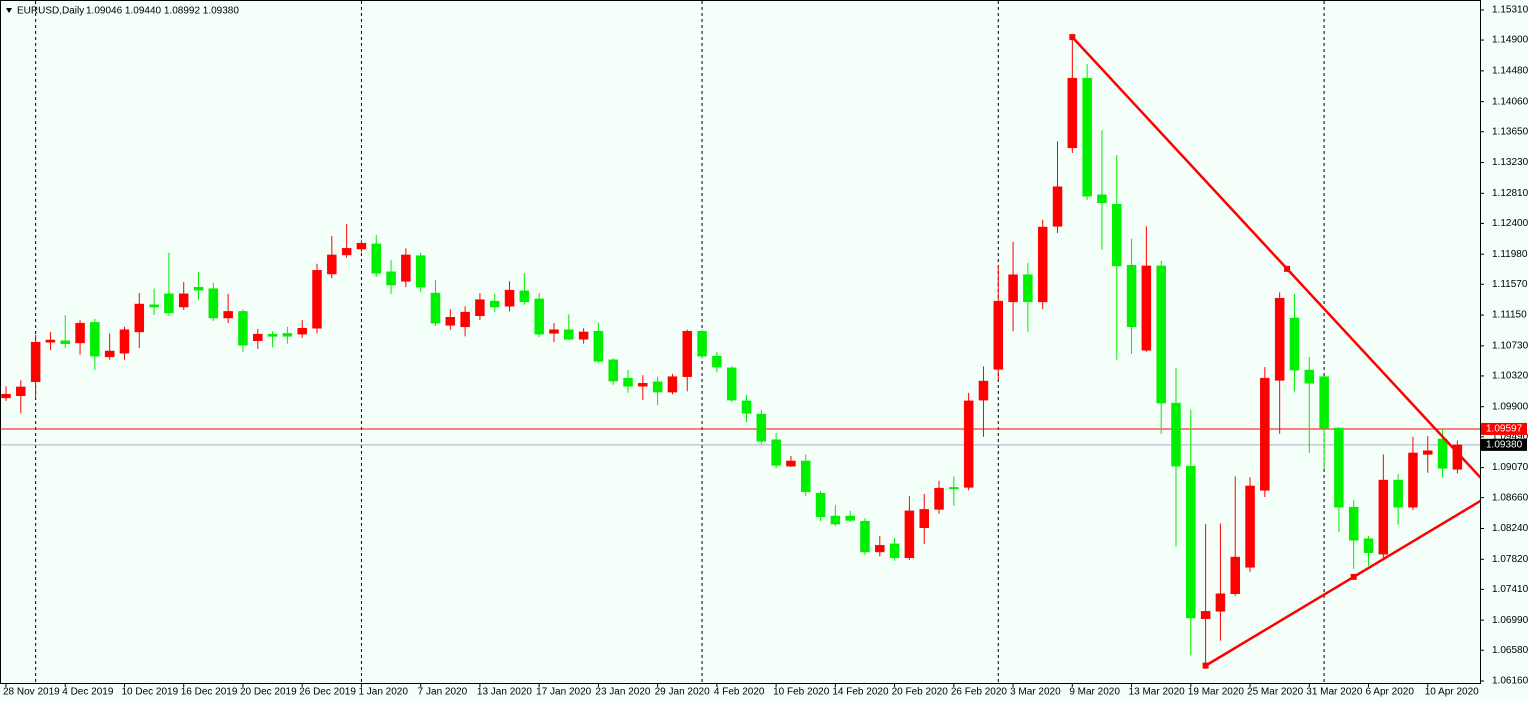 This screenshot has height=701, width=1528. What do you see at coordinates (1510, 223) in the screenshot?
I see `y-tick-label: 1.12400` at bounding box center [1510, 223].